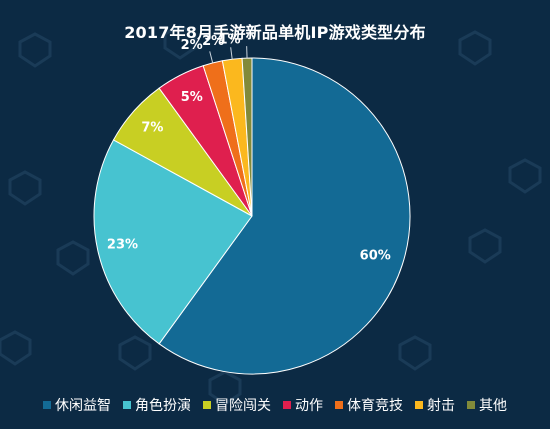  What do you see at coordinates (83, 406) in the screenshot?
I see `legend-label: 休闲益智` at bounding box center [83, 406].